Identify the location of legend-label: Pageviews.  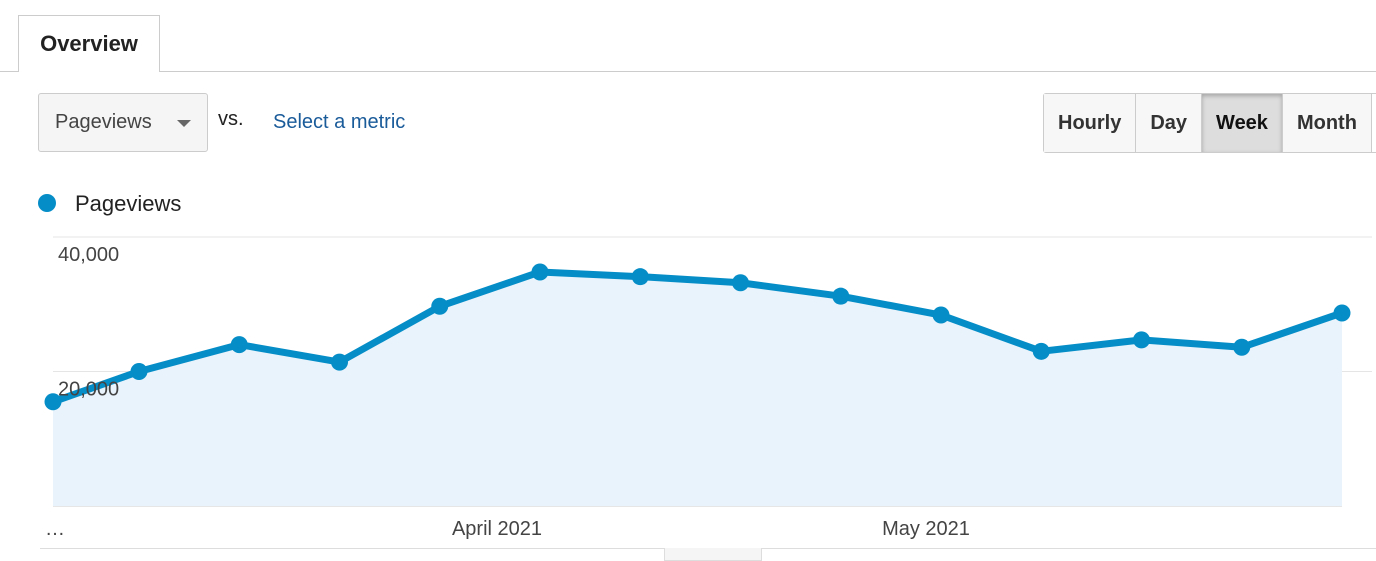
(128, 203).